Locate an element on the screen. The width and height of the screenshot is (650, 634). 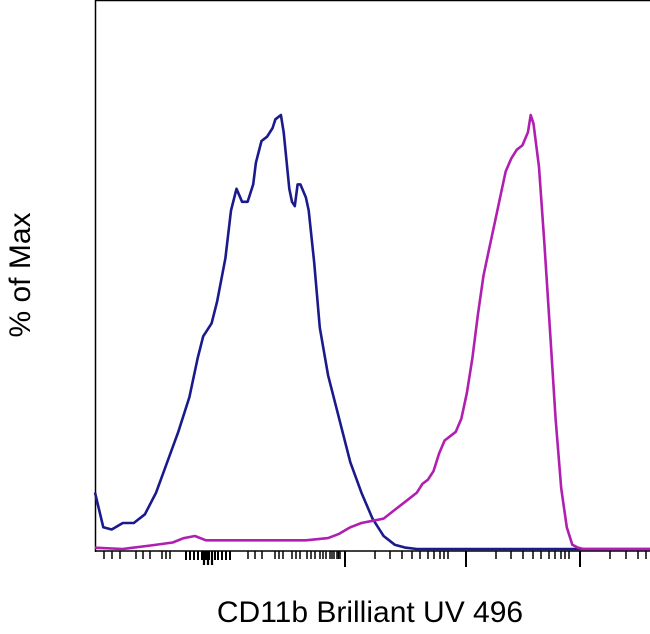
y-axis-label: % of Max is located at coordinates (20, 274).